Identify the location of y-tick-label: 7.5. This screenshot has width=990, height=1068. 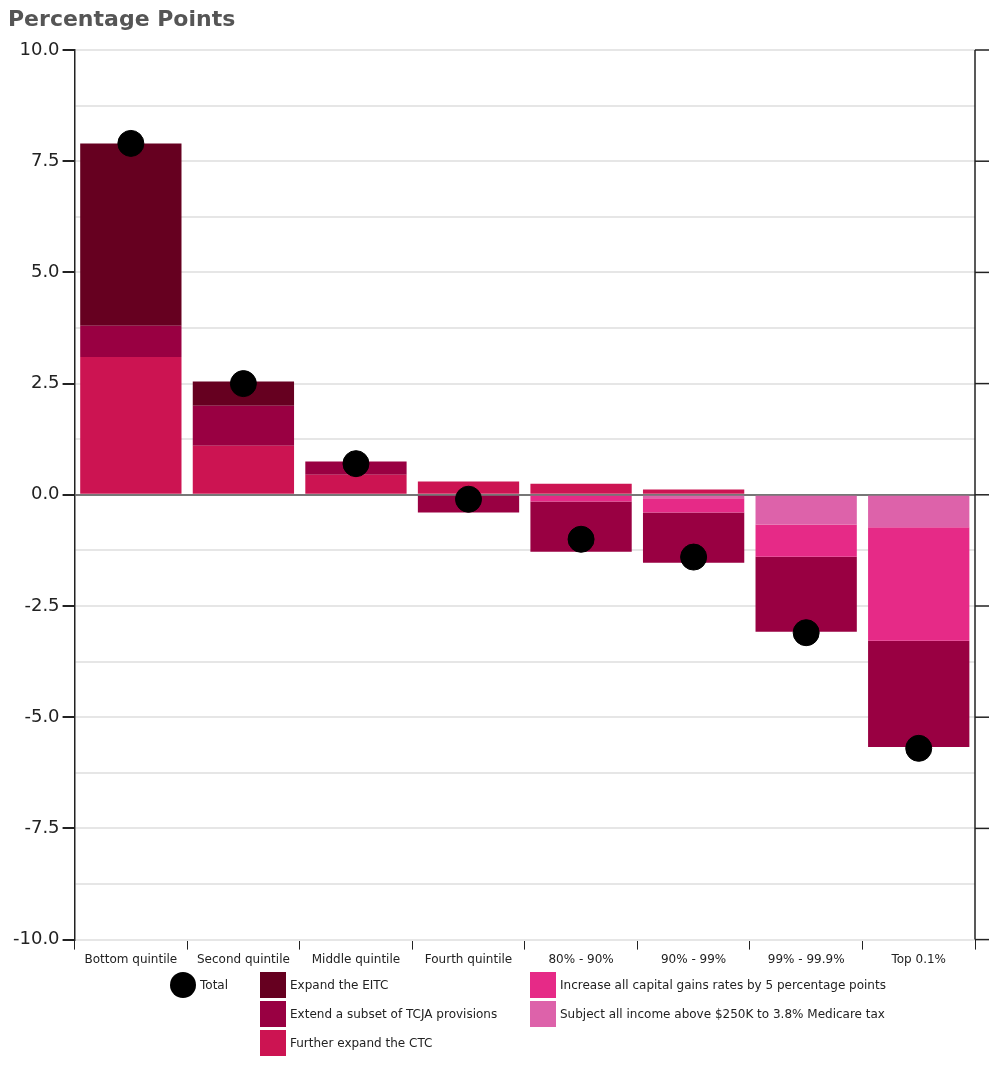
(45, 159).